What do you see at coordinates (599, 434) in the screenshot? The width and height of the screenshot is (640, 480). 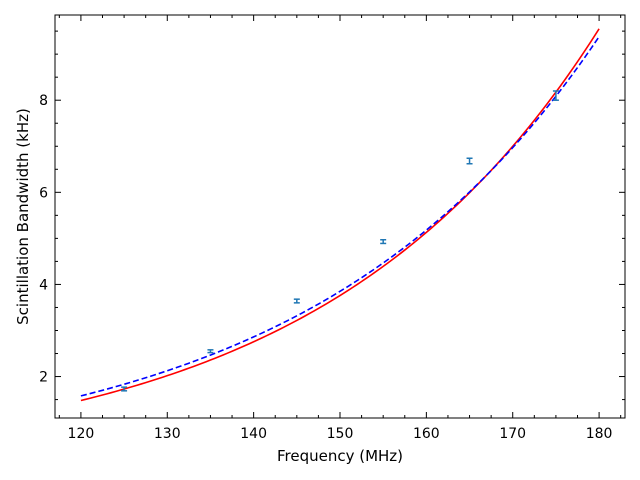 I see `x-tick-label: 180` at bounding box center [599, 434].